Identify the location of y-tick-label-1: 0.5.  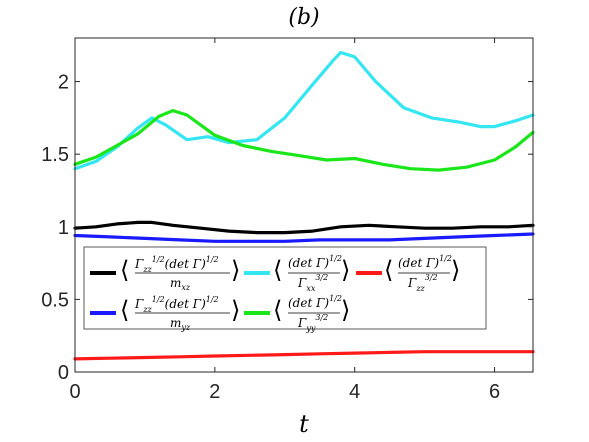
(55, 300).